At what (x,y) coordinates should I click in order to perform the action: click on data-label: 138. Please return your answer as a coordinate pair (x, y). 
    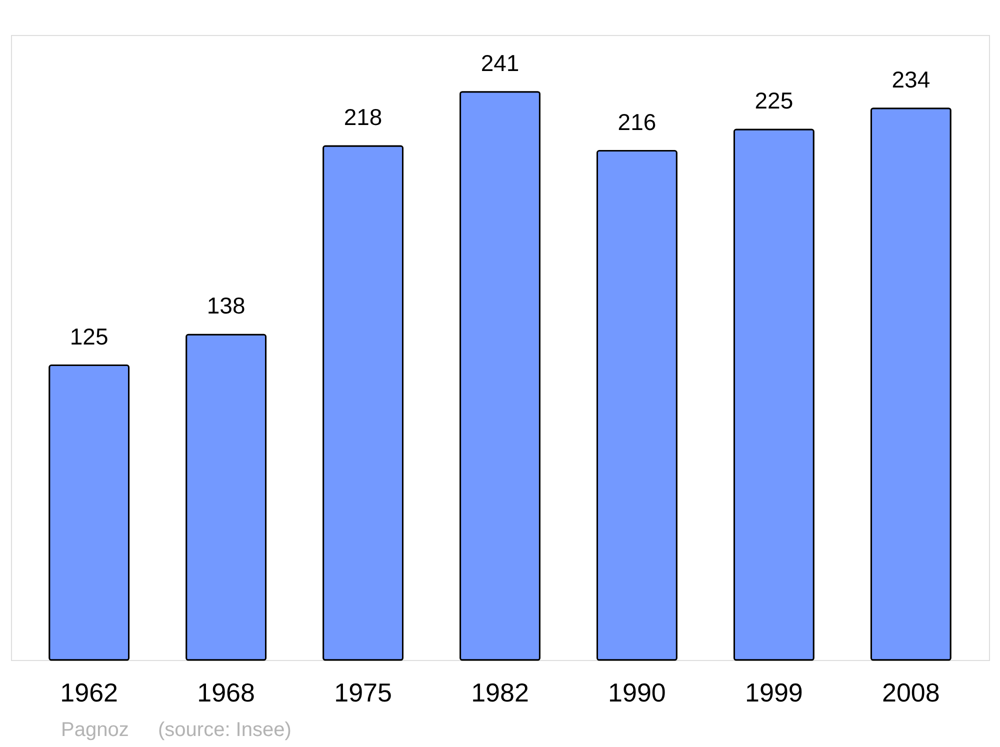
    Looking at the image, I should click on (226, 305).